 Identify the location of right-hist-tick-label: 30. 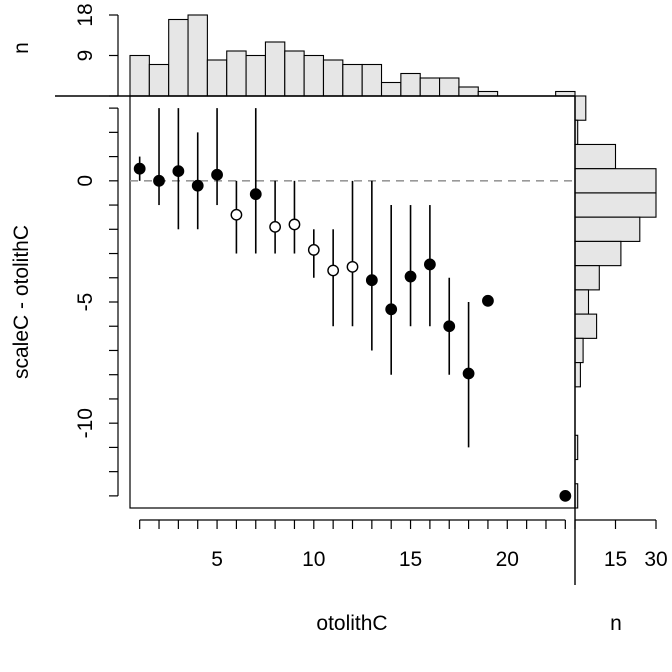
(655, 559).